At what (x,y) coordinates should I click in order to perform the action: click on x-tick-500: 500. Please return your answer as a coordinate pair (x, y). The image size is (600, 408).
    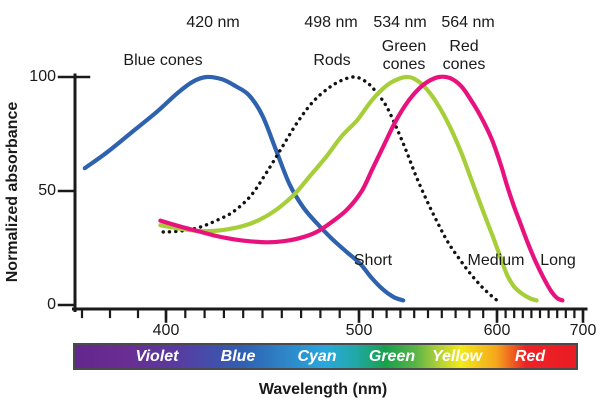
    Looking at the image, I should click on (359, 330).